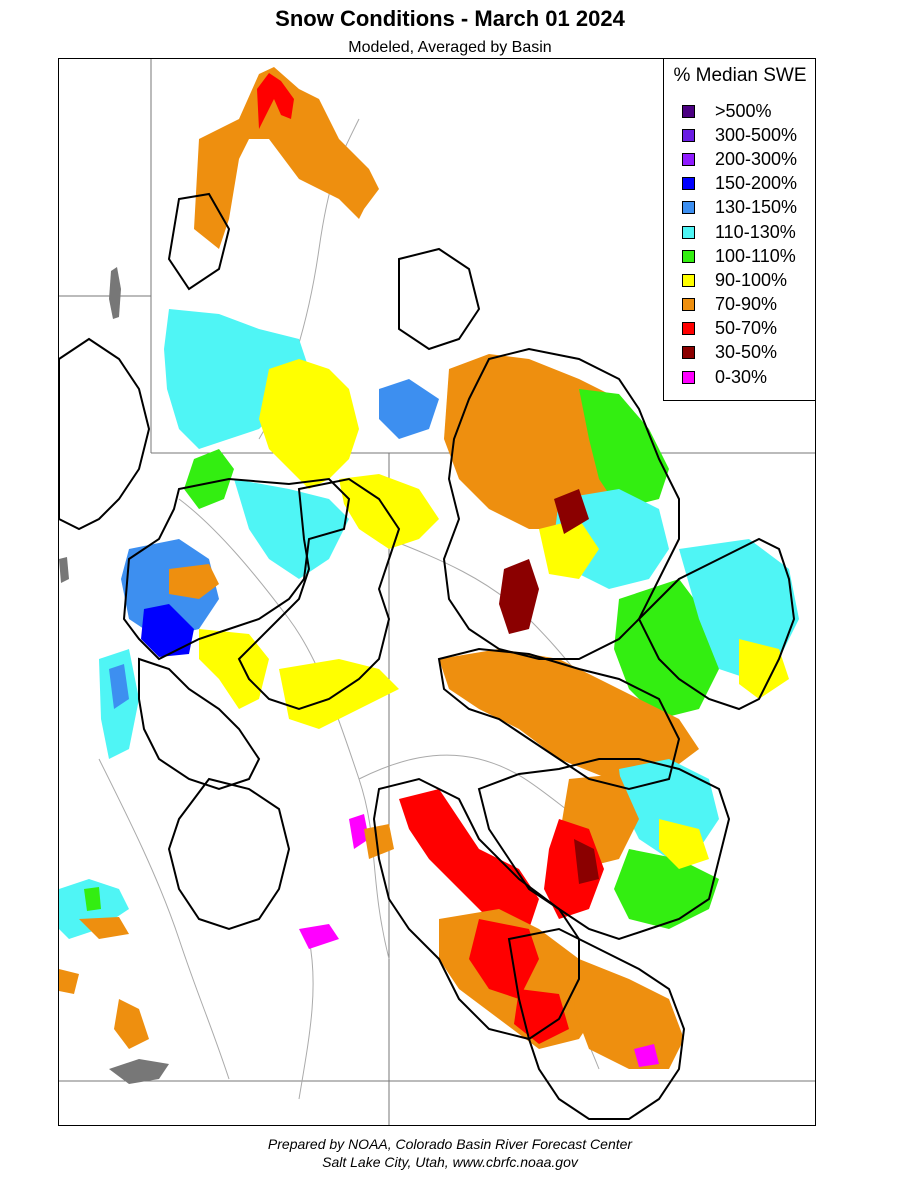 Image resolution: width=900 pixels, height=1200 pixels. I want to click on legend-item: 300-500%, so click(739, 135).